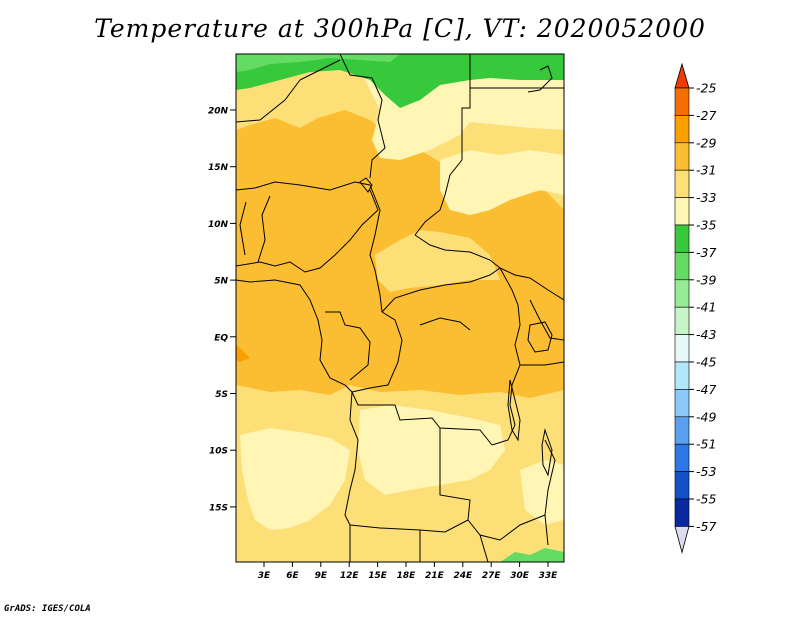  Describe the element at coordinates (706, 88) in the screenshot. I see `colorbar-label: -25` at that location.